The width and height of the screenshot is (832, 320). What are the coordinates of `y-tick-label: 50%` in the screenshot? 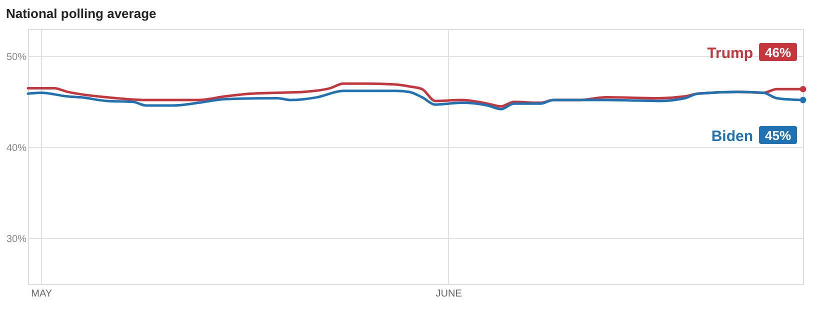 It's located at (16, 57).